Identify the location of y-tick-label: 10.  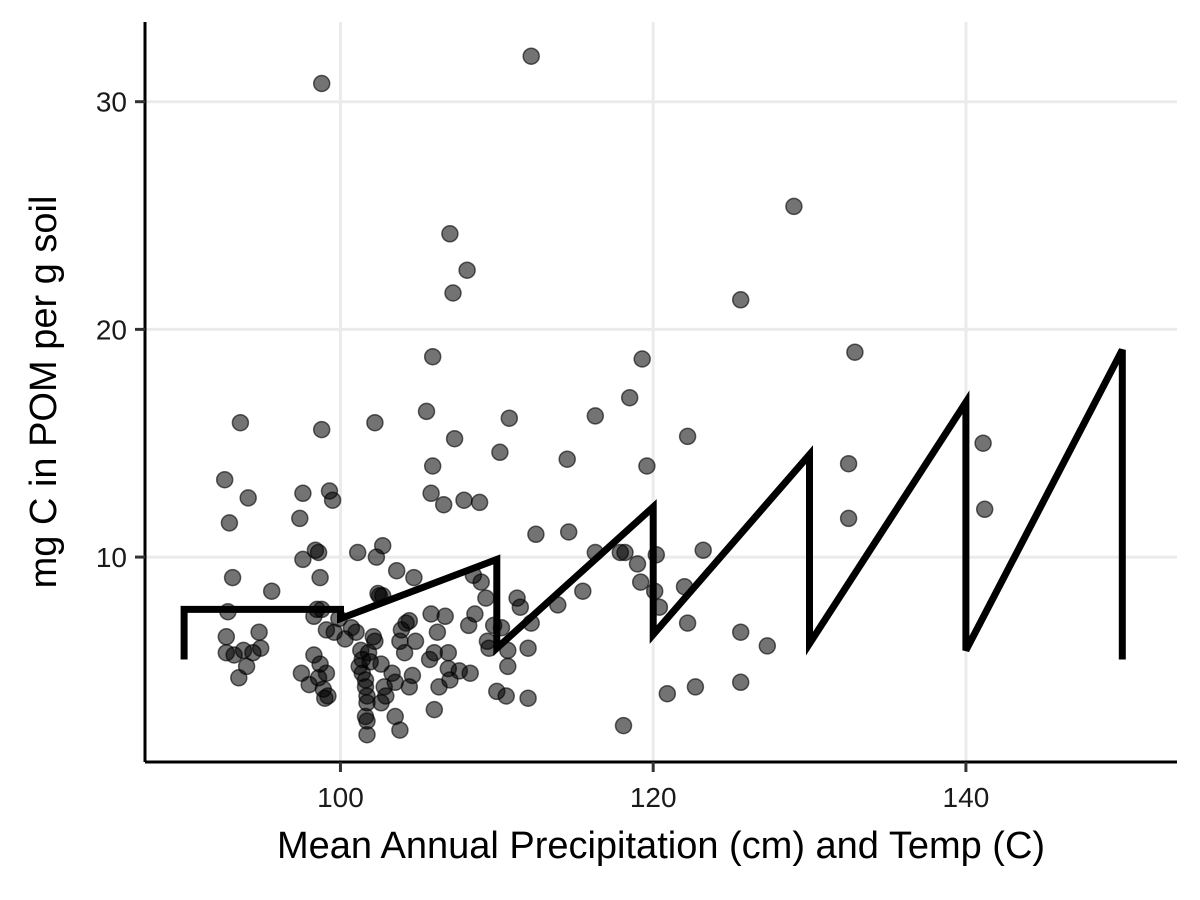
(111, 557).